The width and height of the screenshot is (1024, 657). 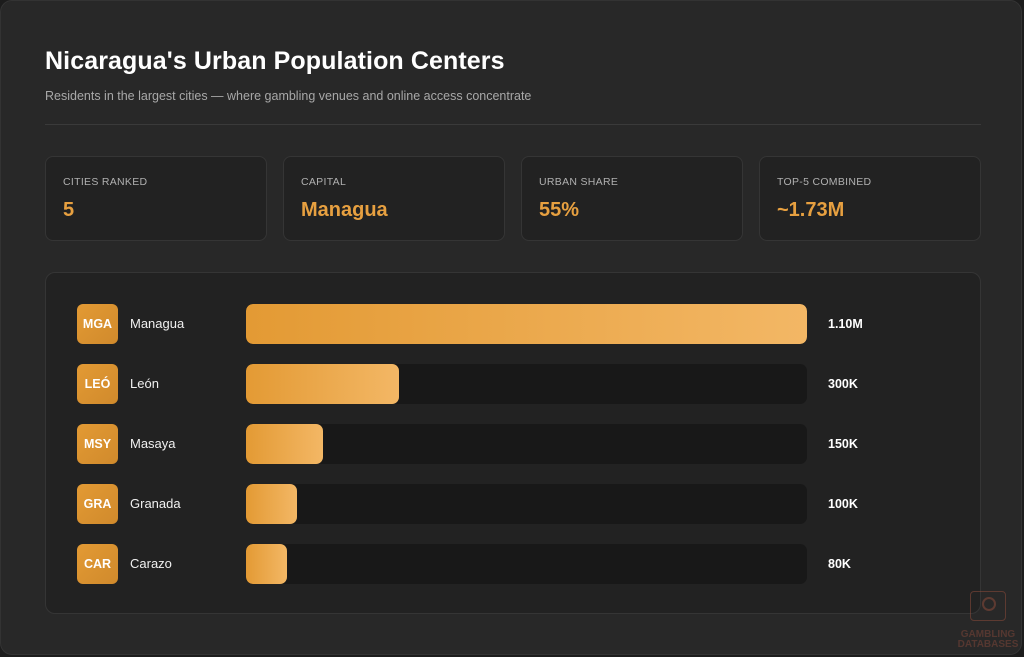 What do you see at coordinates (324, 182) in the screenshot?
I see `stat-label: CAPITAL` at bounding box center [324, 182].